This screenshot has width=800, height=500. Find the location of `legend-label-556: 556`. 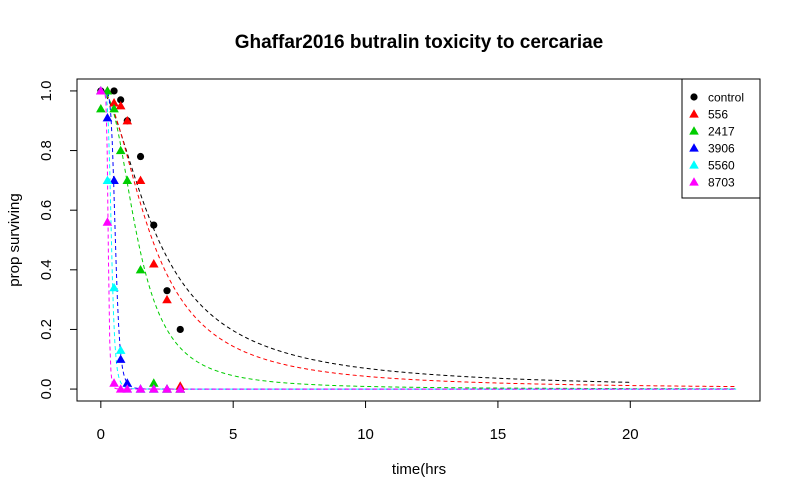

legend-label-556: 556 is located at coordinates (718, 115).